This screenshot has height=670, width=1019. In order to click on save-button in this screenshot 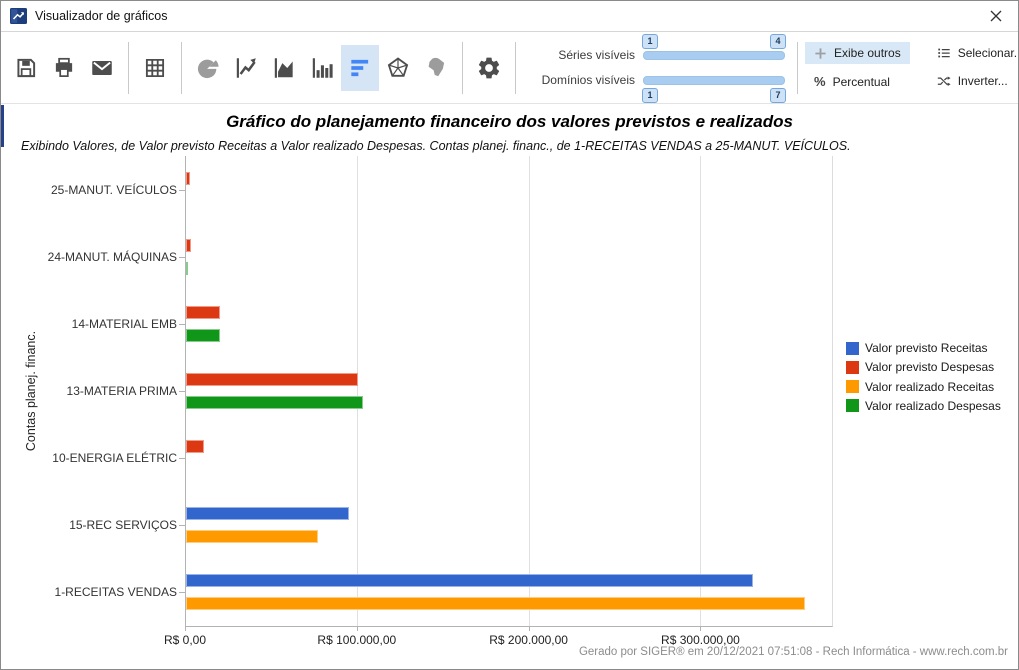, I will do `click(26, 68)`.